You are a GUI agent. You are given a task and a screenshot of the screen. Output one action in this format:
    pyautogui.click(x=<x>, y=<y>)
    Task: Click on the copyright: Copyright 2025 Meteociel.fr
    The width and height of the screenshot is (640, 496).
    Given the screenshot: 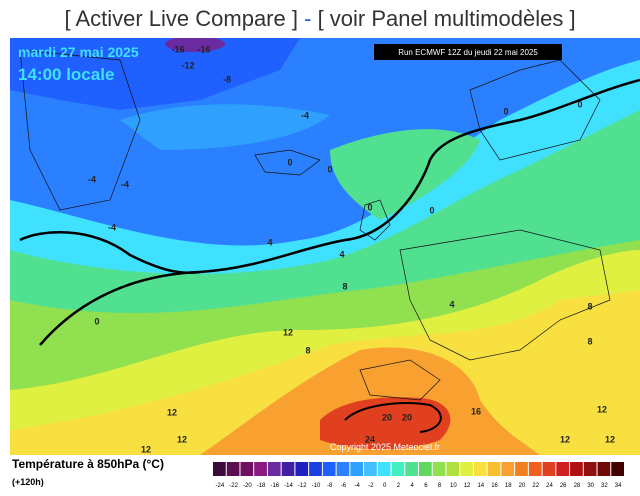 What is the action you would take?
    pyautogui.click(x=385, y=447)
    